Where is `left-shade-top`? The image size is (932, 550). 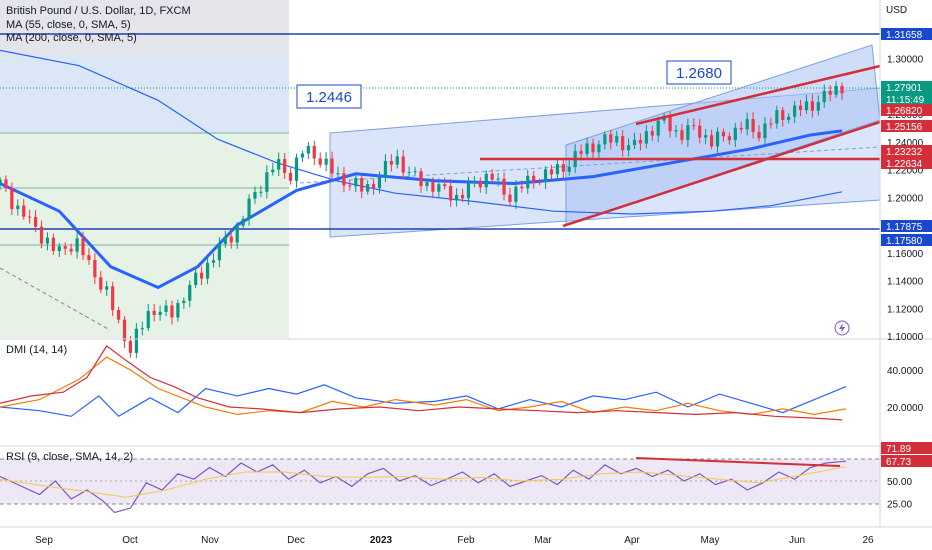
left-shade-top is located at coordinates (144, 27).